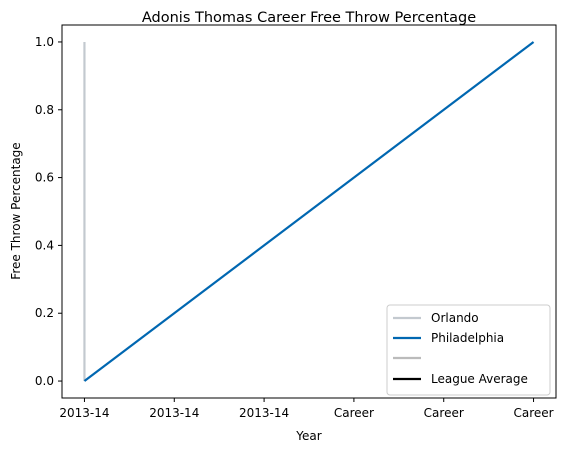  I want to click on legend-box, so click(468, 350).